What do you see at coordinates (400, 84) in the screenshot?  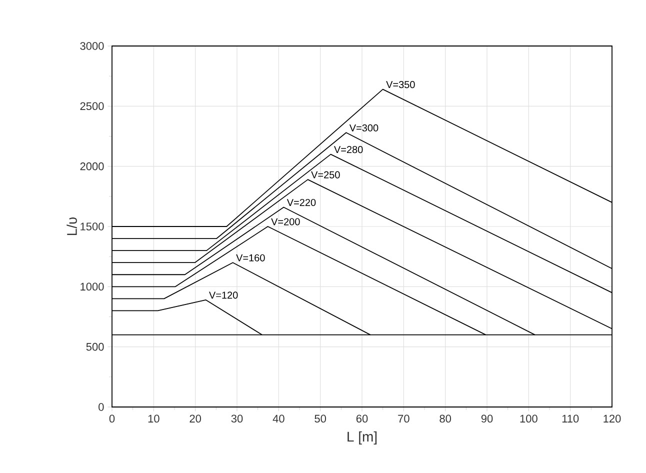 I see `series-label: V=350` at bounding box center [400, 84].